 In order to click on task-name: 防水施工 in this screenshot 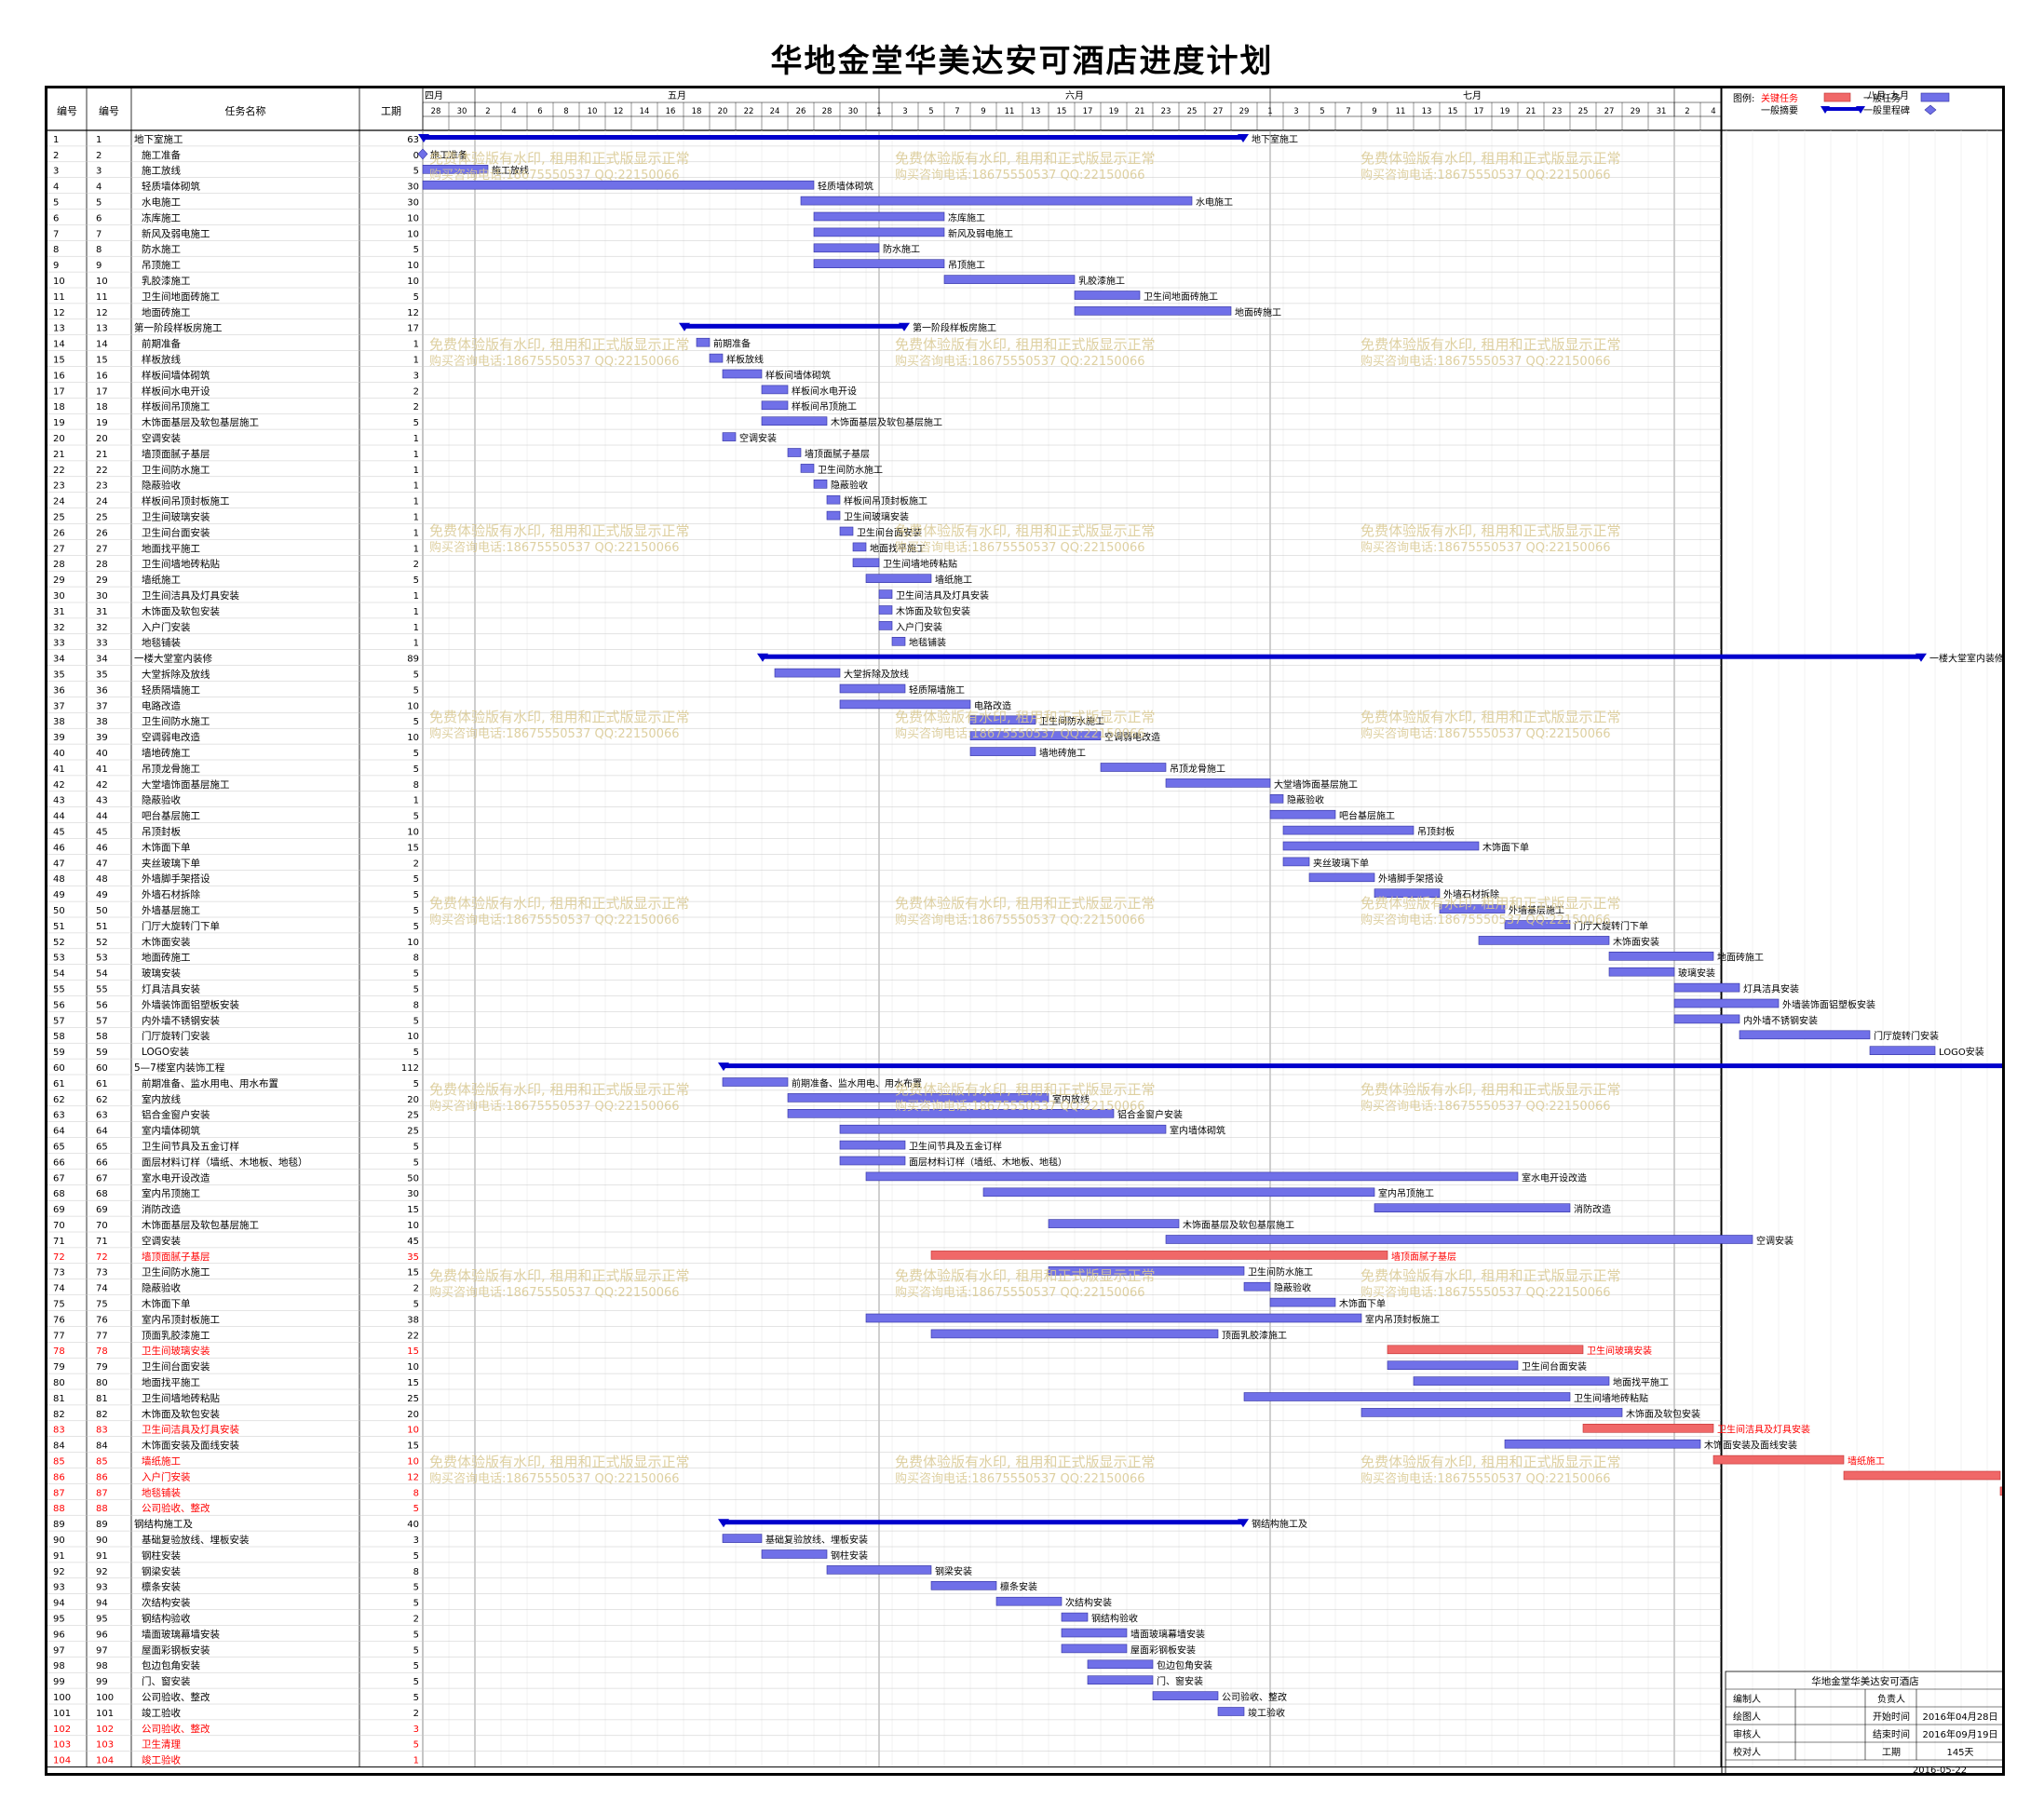, I will do `click(161, 249)`.